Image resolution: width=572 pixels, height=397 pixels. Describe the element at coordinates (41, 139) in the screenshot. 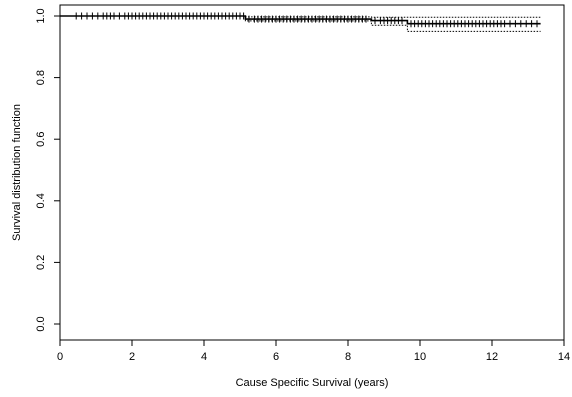

I see `y-tick-label: 0.6` at that location.